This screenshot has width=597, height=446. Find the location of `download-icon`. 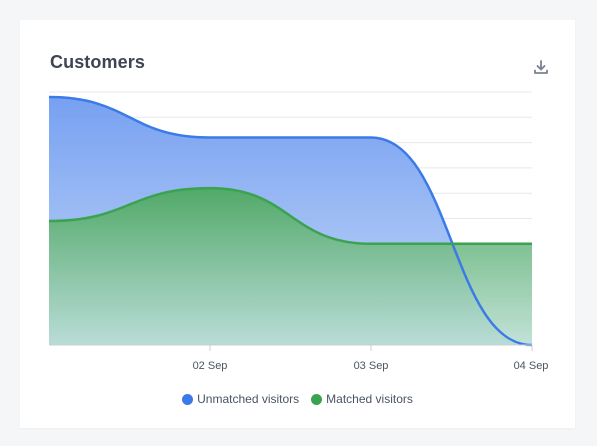

download-icon is located at coordinates (541, 67).